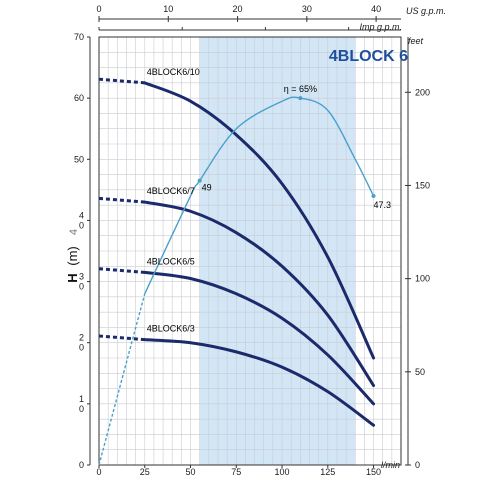 The width and height of the screenshot is (500, 500). Describe the element at coordinates (373, 472) in the screenshot. I see `x-tick-label: 150` at that location.